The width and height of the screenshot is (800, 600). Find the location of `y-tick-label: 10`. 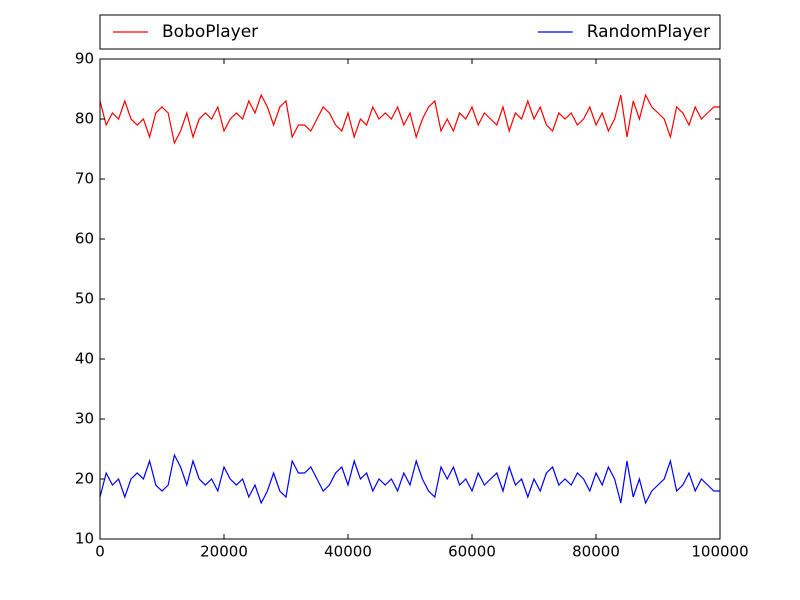

y-tick-label: 10 is located at coordinates (84, 539).